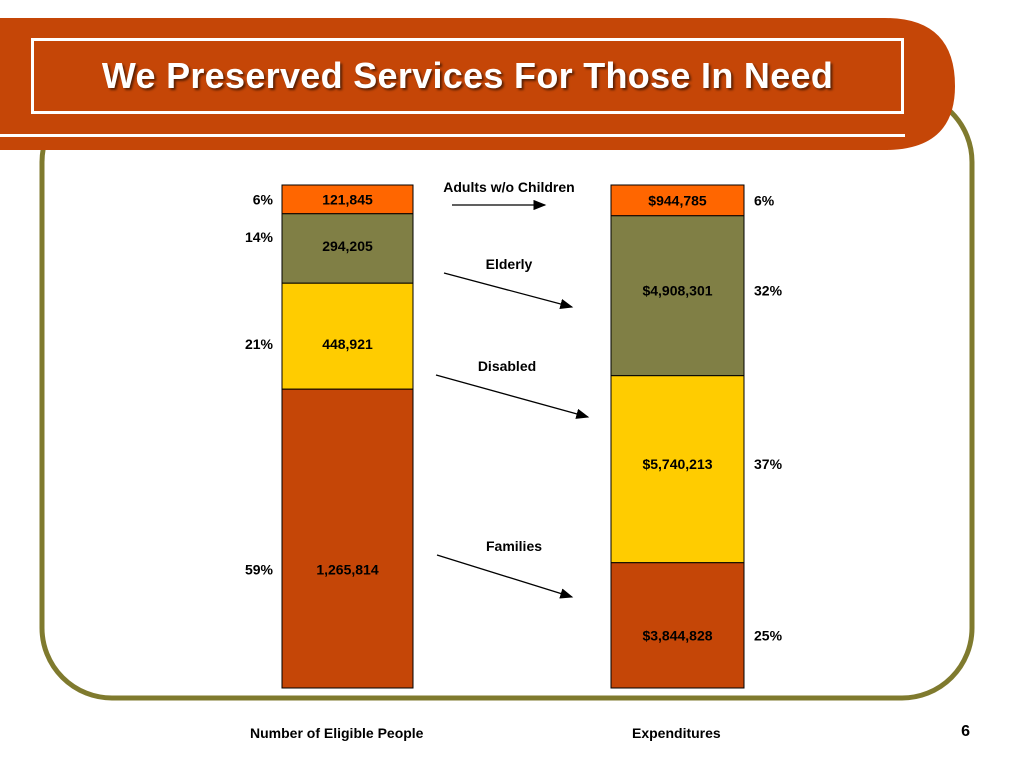 The height and width of the screenshot is (768, 1024). What do you see at coordinates (508, 187) in the screenshot?
I see `category-label-adults-w-o-children: Adults w/o Children` at bounding box center [508, 187].